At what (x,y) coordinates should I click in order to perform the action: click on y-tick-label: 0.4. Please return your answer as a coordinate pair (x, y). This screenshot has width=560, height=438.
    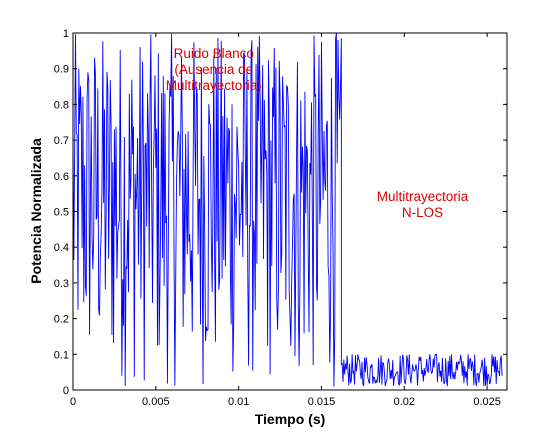
    Looking at the image, I should click on (61, 248).